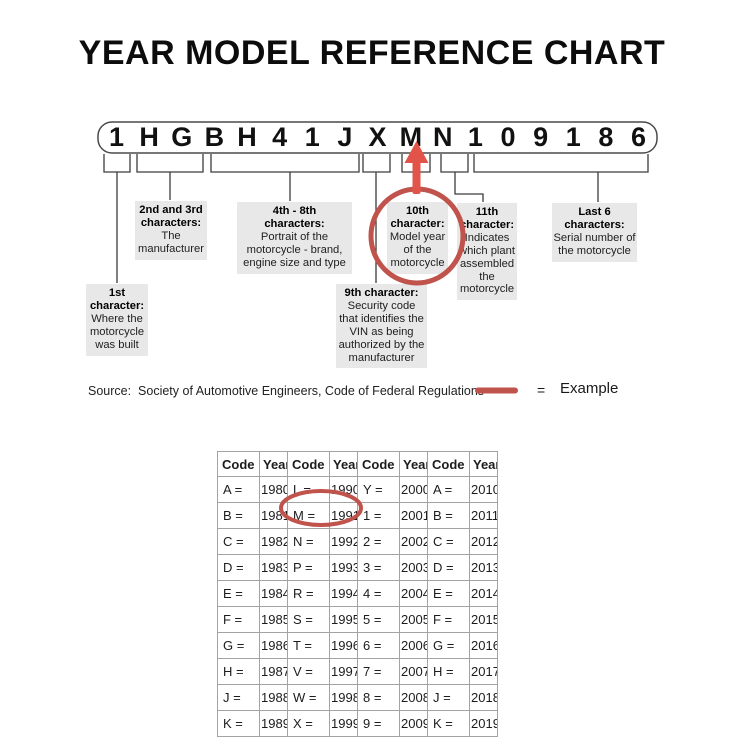 The width and height of the screenshot is (744, 755). I want to click on year-cell: 2017, so click(483, 671).